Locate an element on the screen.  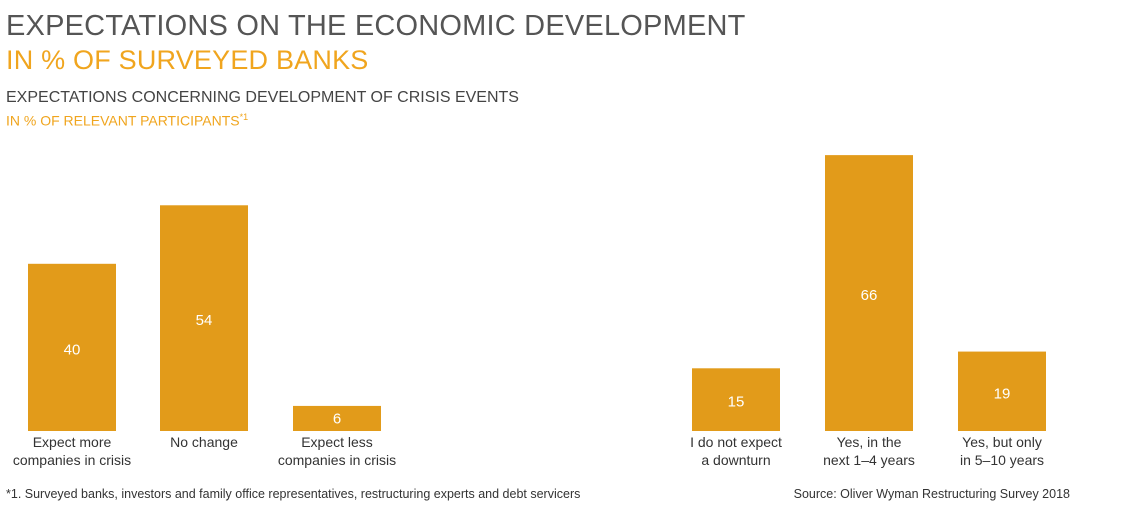
category-label-left-3: Expect less is located at coordinates (337, 442).